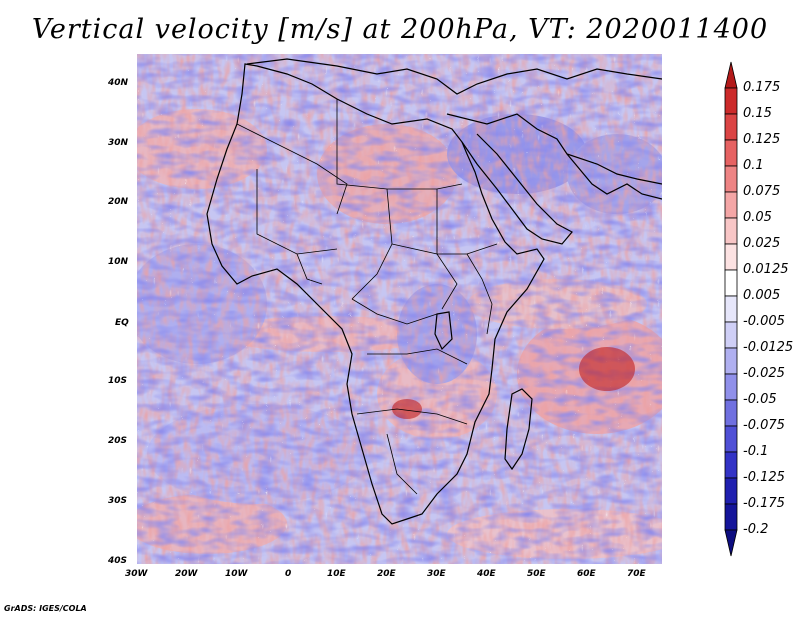 The image size is (800, 618). Describe the element at coordinates (118, 561) in the screenshot. I see `lat-label: 40S` at that location.